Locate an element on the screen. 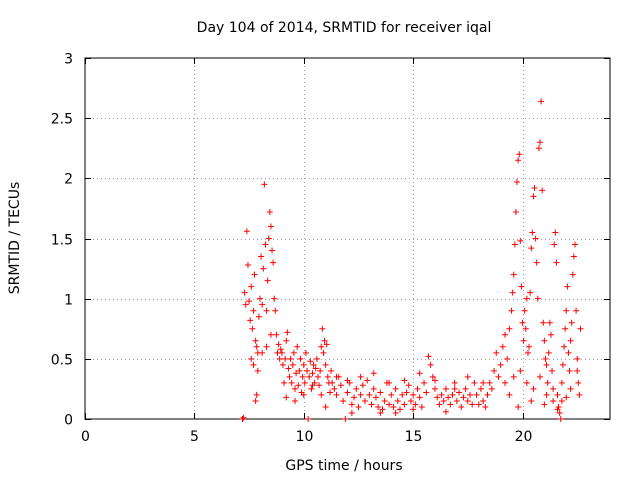 This screenshot has height=480, width=640. y-tick-label: 1 is located at coordinates (68, 301).